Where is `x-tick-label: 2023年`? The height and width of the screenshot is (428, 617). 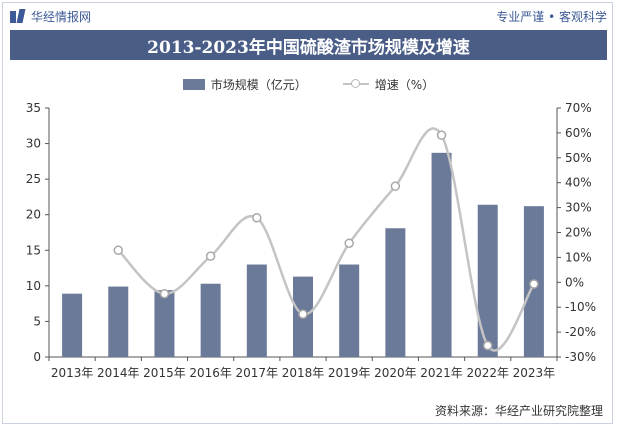 x-tick-label: 2023年 is located at coordinates (534, 373).